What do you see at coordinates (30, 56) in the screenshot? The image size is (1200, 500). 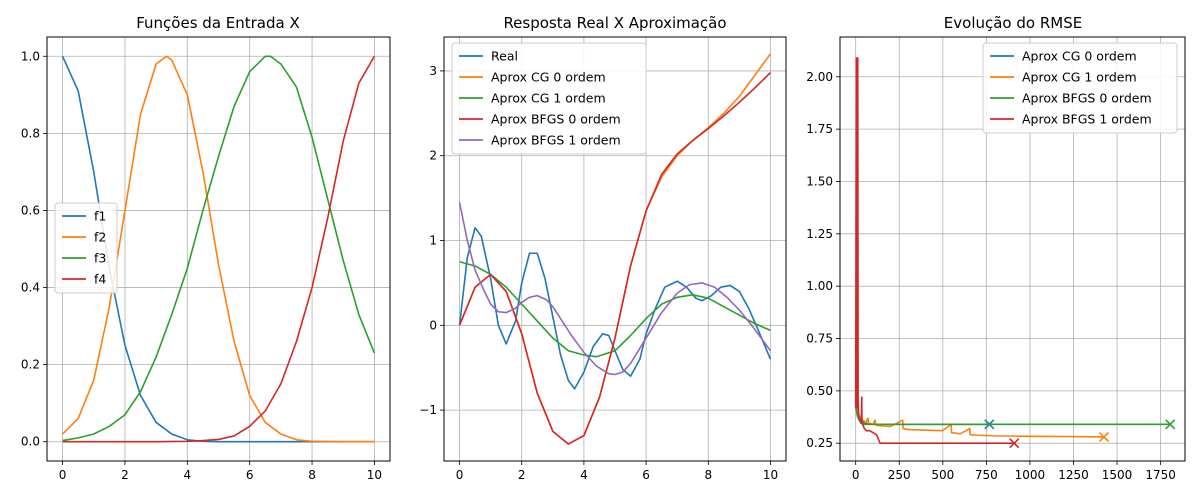 I see `y-tick-label: 1.0` at bounding box center [30, 56].